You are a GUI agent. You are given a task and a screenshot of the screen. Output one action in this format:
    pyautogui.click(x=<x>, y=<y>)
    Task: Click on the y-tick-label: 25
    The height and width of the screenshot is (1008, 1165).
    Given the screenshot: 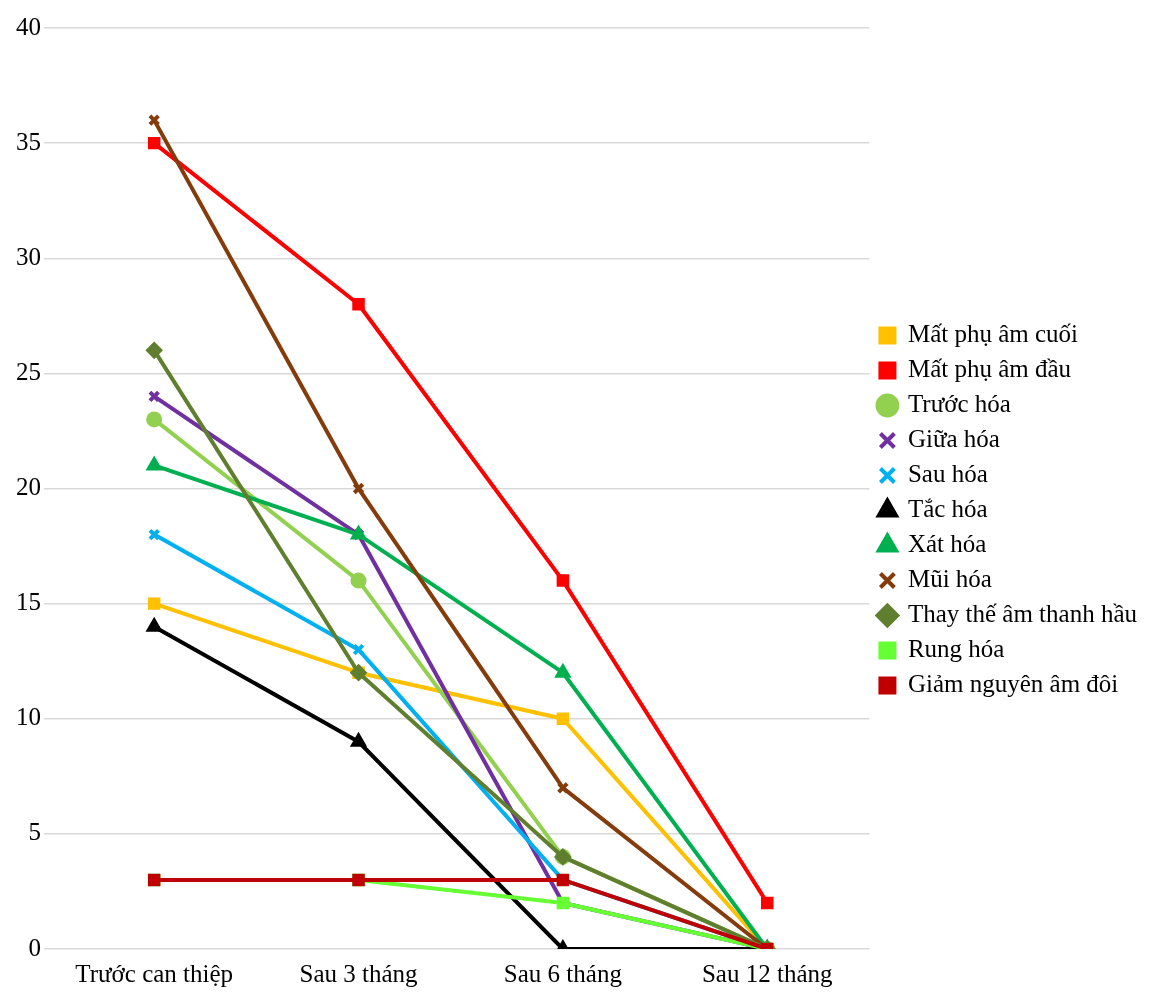 What is the action you would take?
    pyautogui.click(x=28, y=371)
    